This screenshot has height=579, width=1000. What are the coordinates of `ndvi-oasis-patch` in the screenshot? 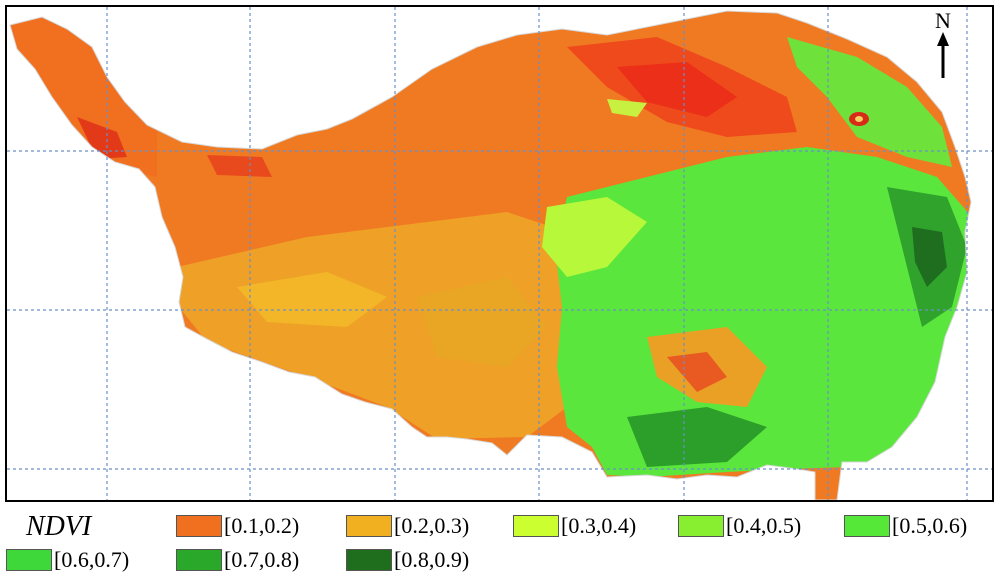 It's located at (627, 108).